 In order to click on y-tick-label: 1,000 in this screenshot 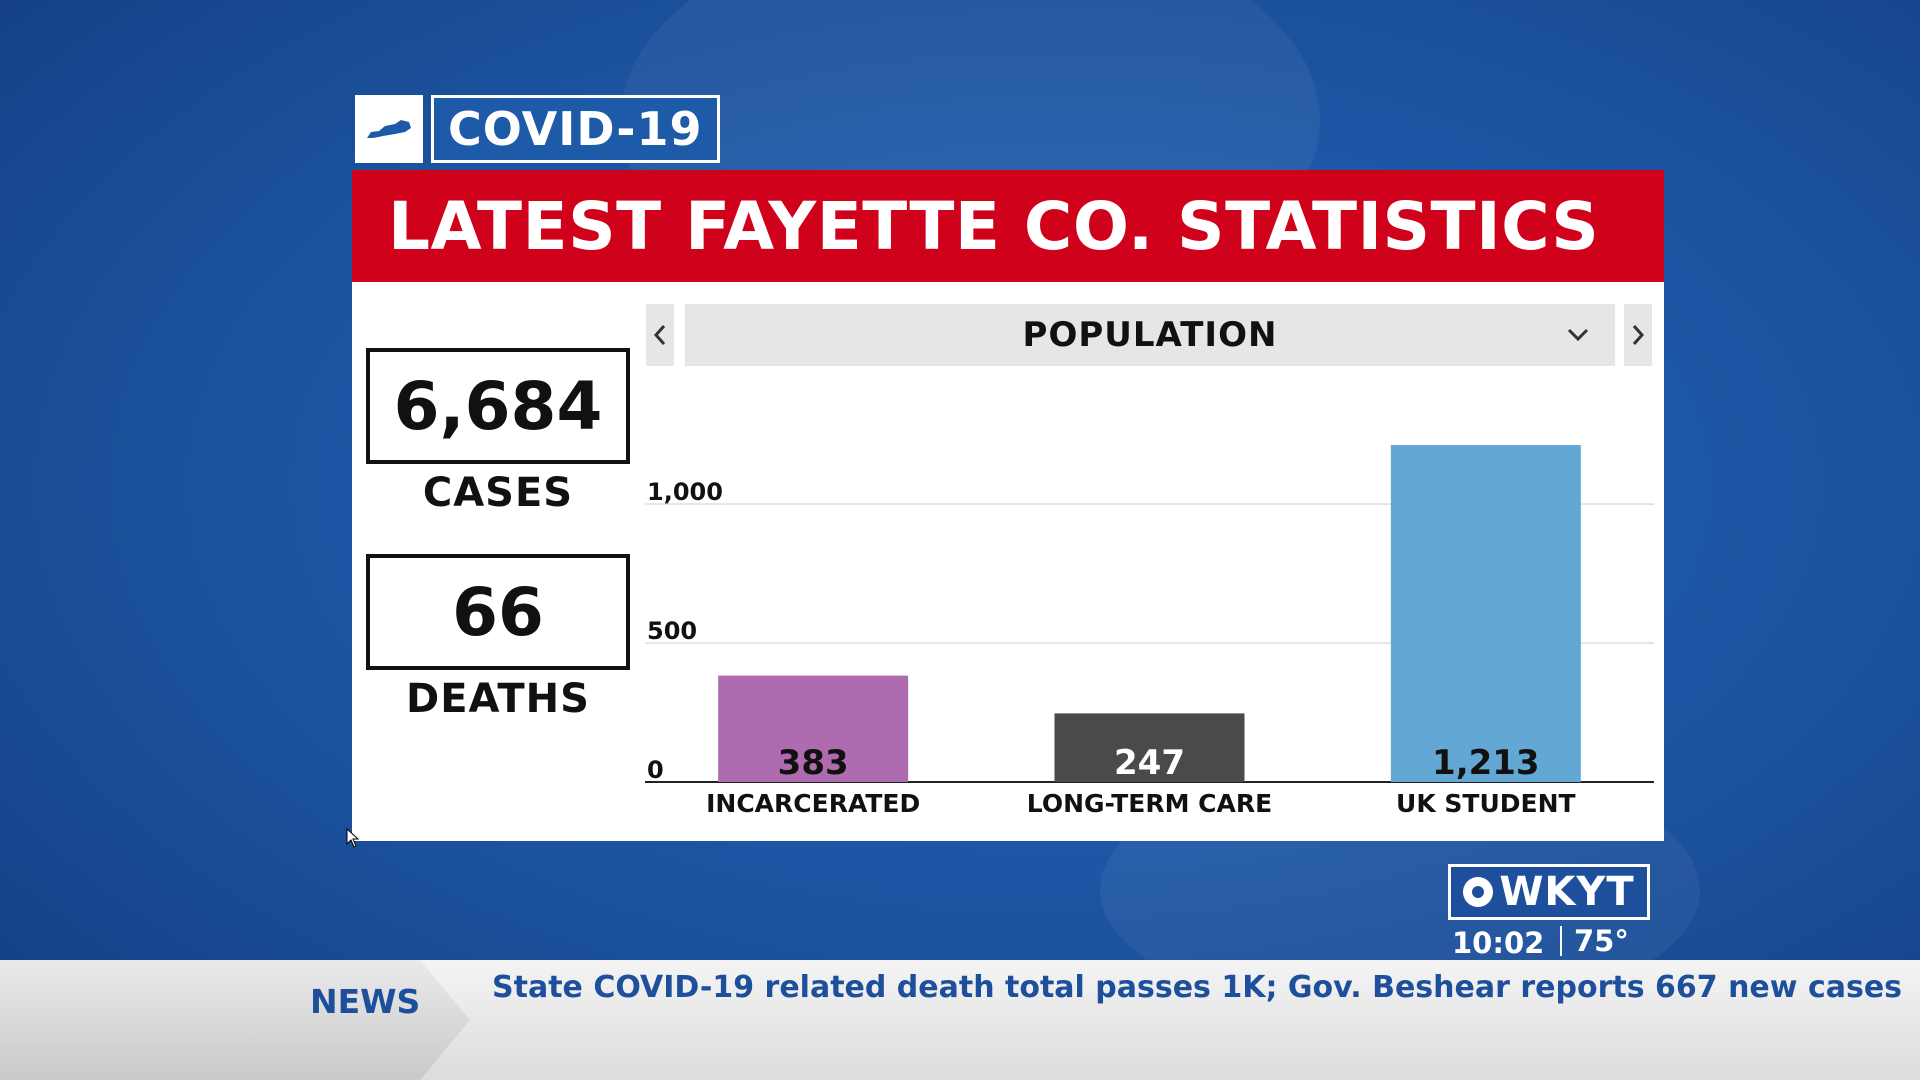, I will do `click(685, 492)`.